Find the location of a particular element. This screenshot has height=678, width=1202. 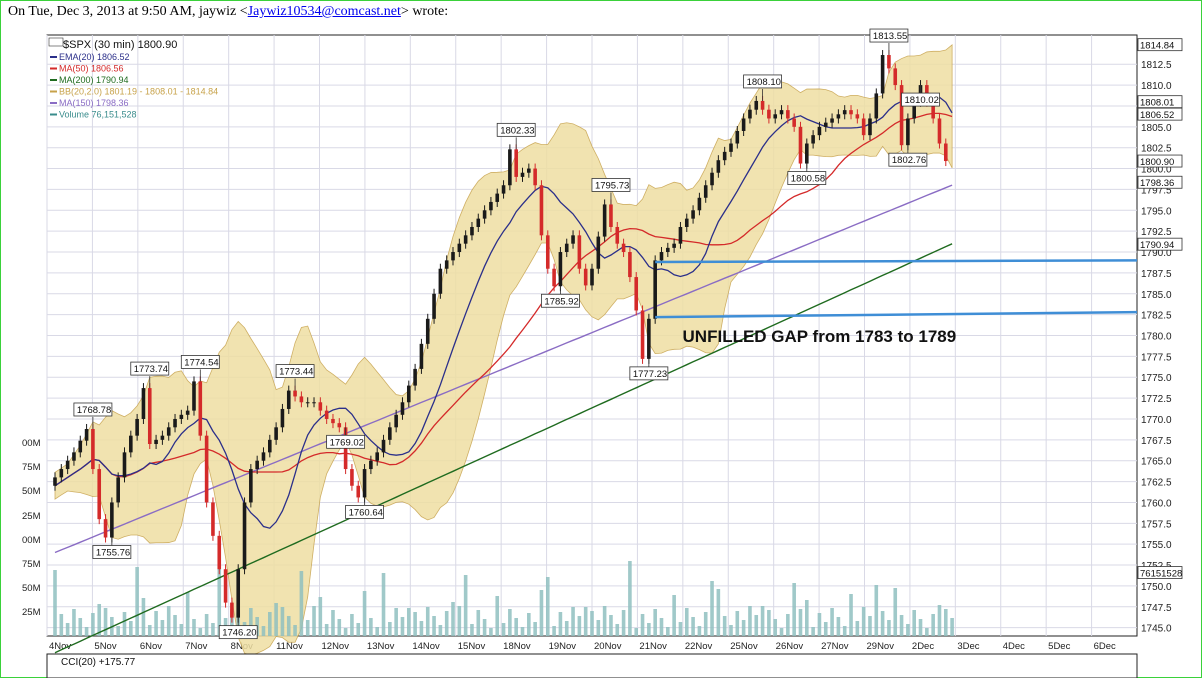

annotation-label: 1773.74 is located at coordinates (151, 369).